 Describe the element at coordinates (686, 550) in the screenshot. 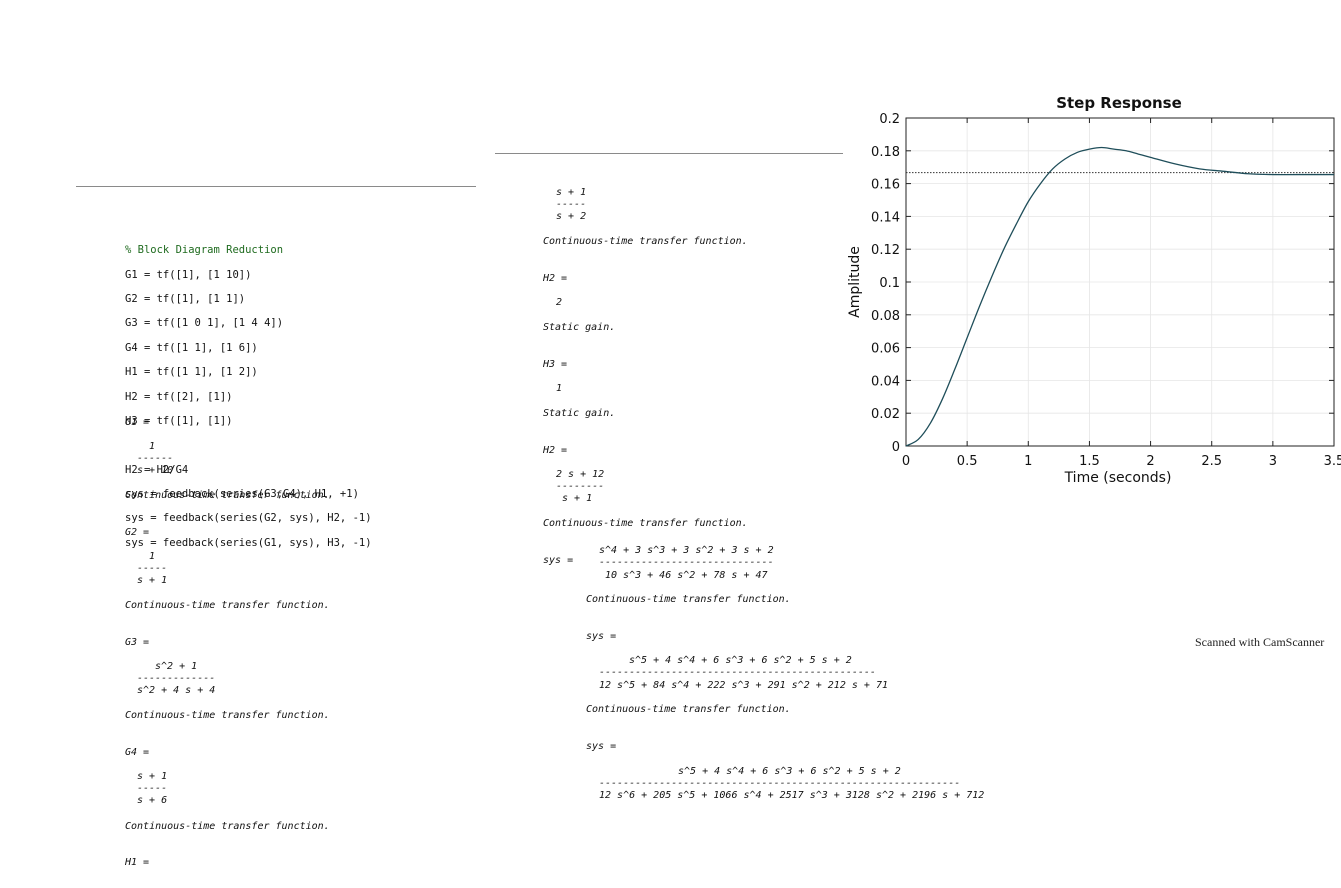

I see `sys1-numerator: s^4 + 3 s^3 + 3 s^2 + 3 s + 2` at that location.